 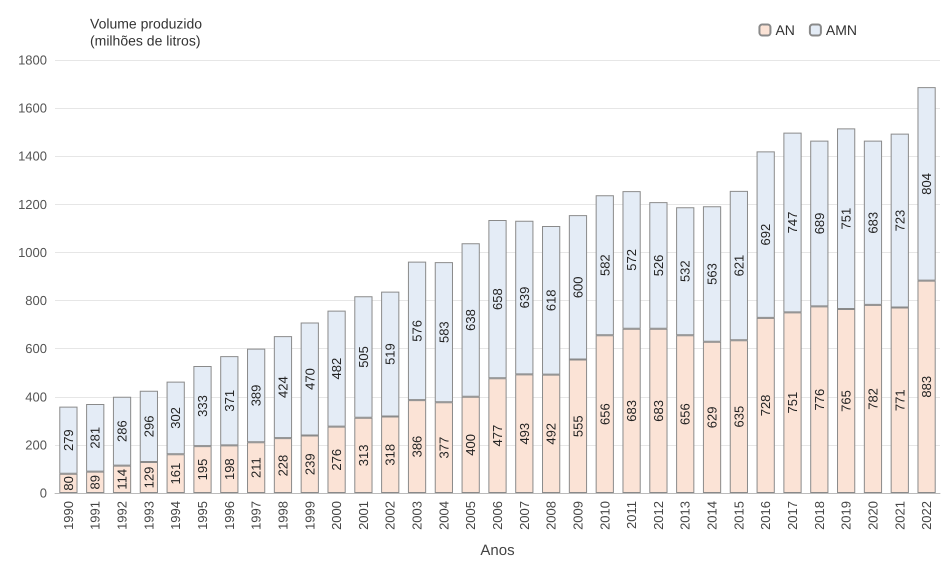 I want to click on data-label: 526, so click(x=658, y=265).